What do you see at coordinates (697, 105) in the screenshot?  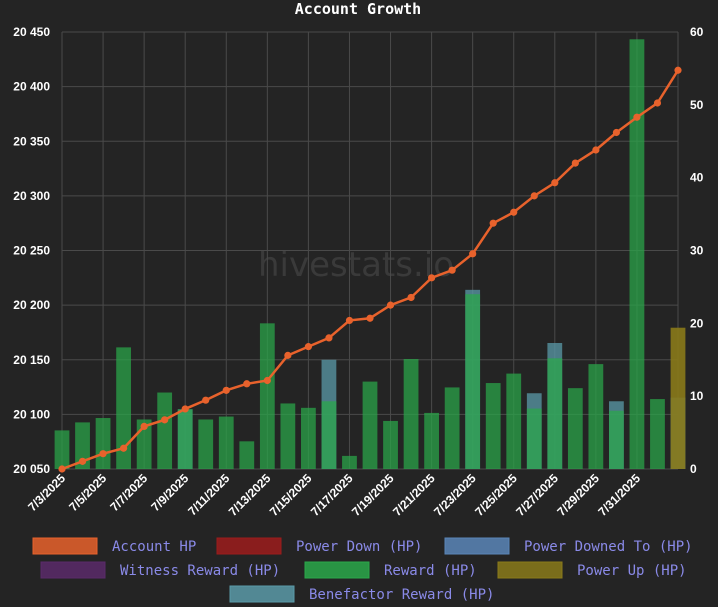 I see `y-right-tick-label: 50` at bounding box center [697, 105].